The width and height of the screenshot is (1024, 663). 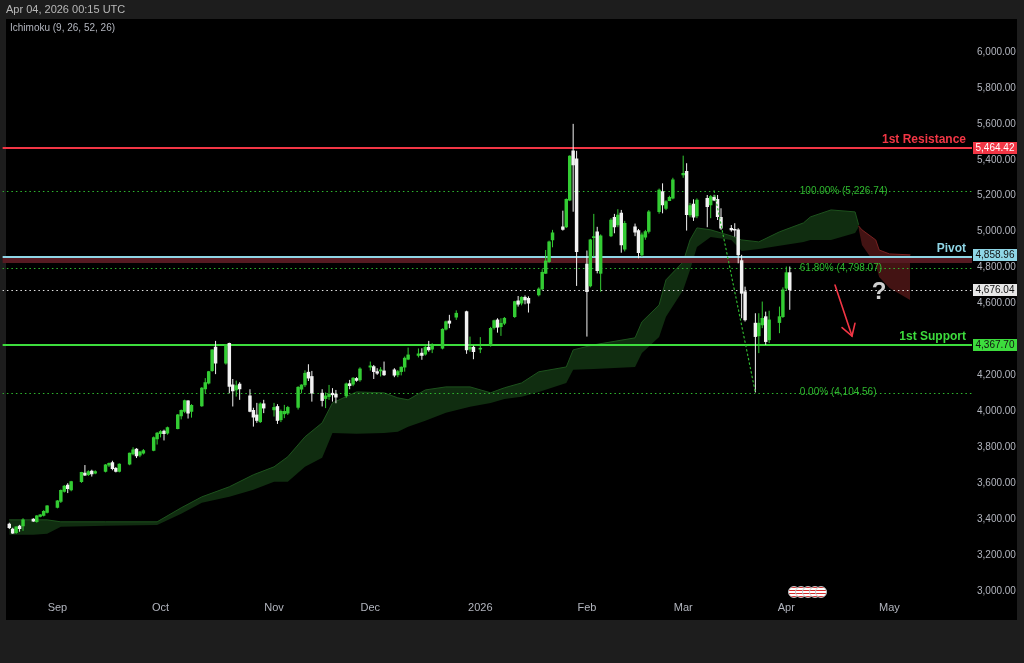 I want to click on x-tick-label: 2026, so click(x=480, y=606).